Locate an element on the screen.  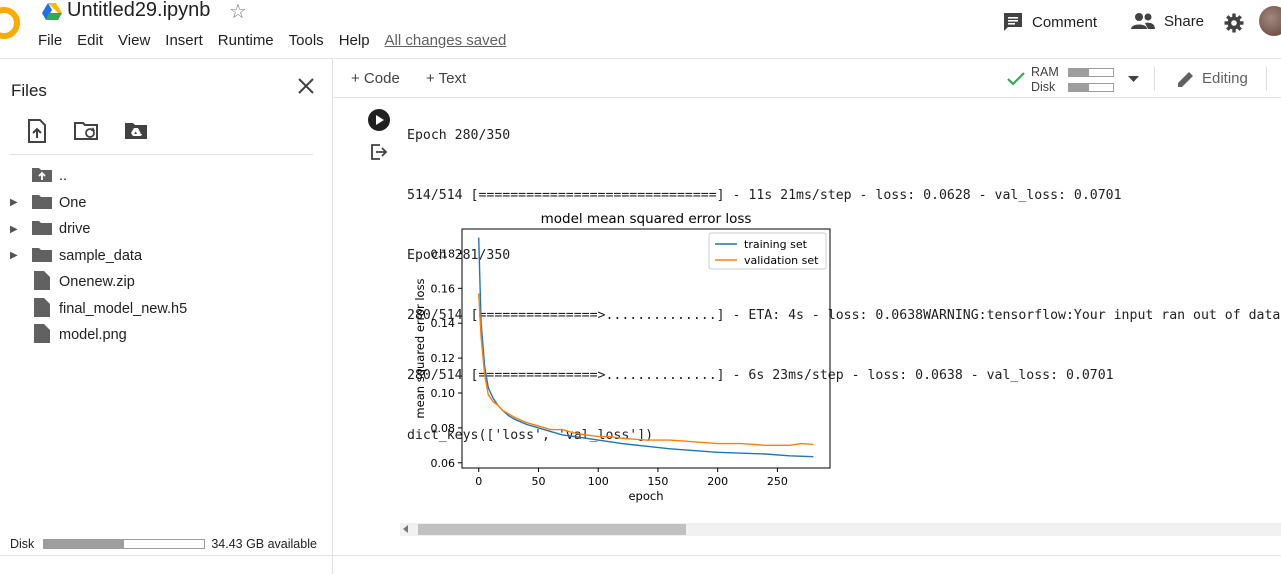
sidebar-title: Files is located at coordinates (29, 90).